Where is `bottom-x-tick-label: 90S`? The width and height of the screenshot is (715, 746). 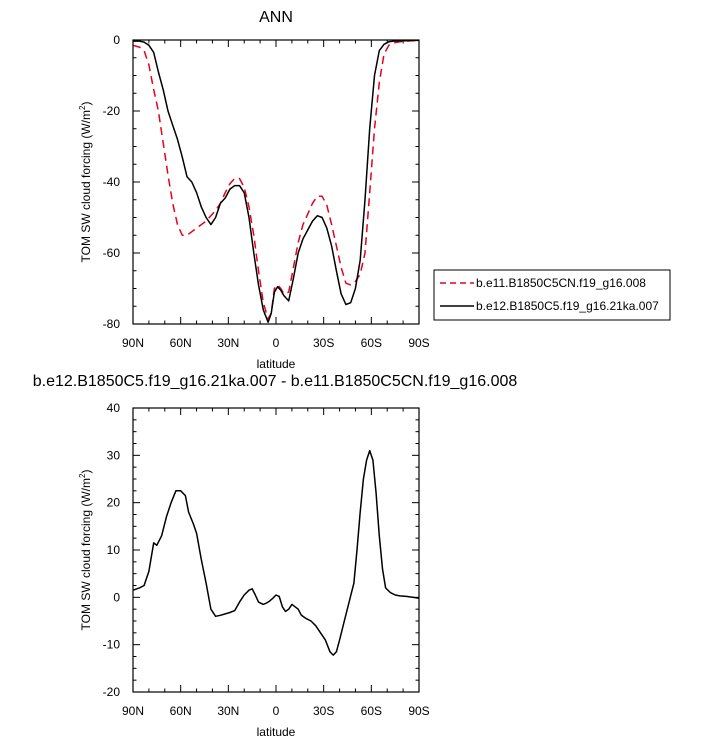 bottom-x-tick-label: 90S is located at coordinates (418, 711).